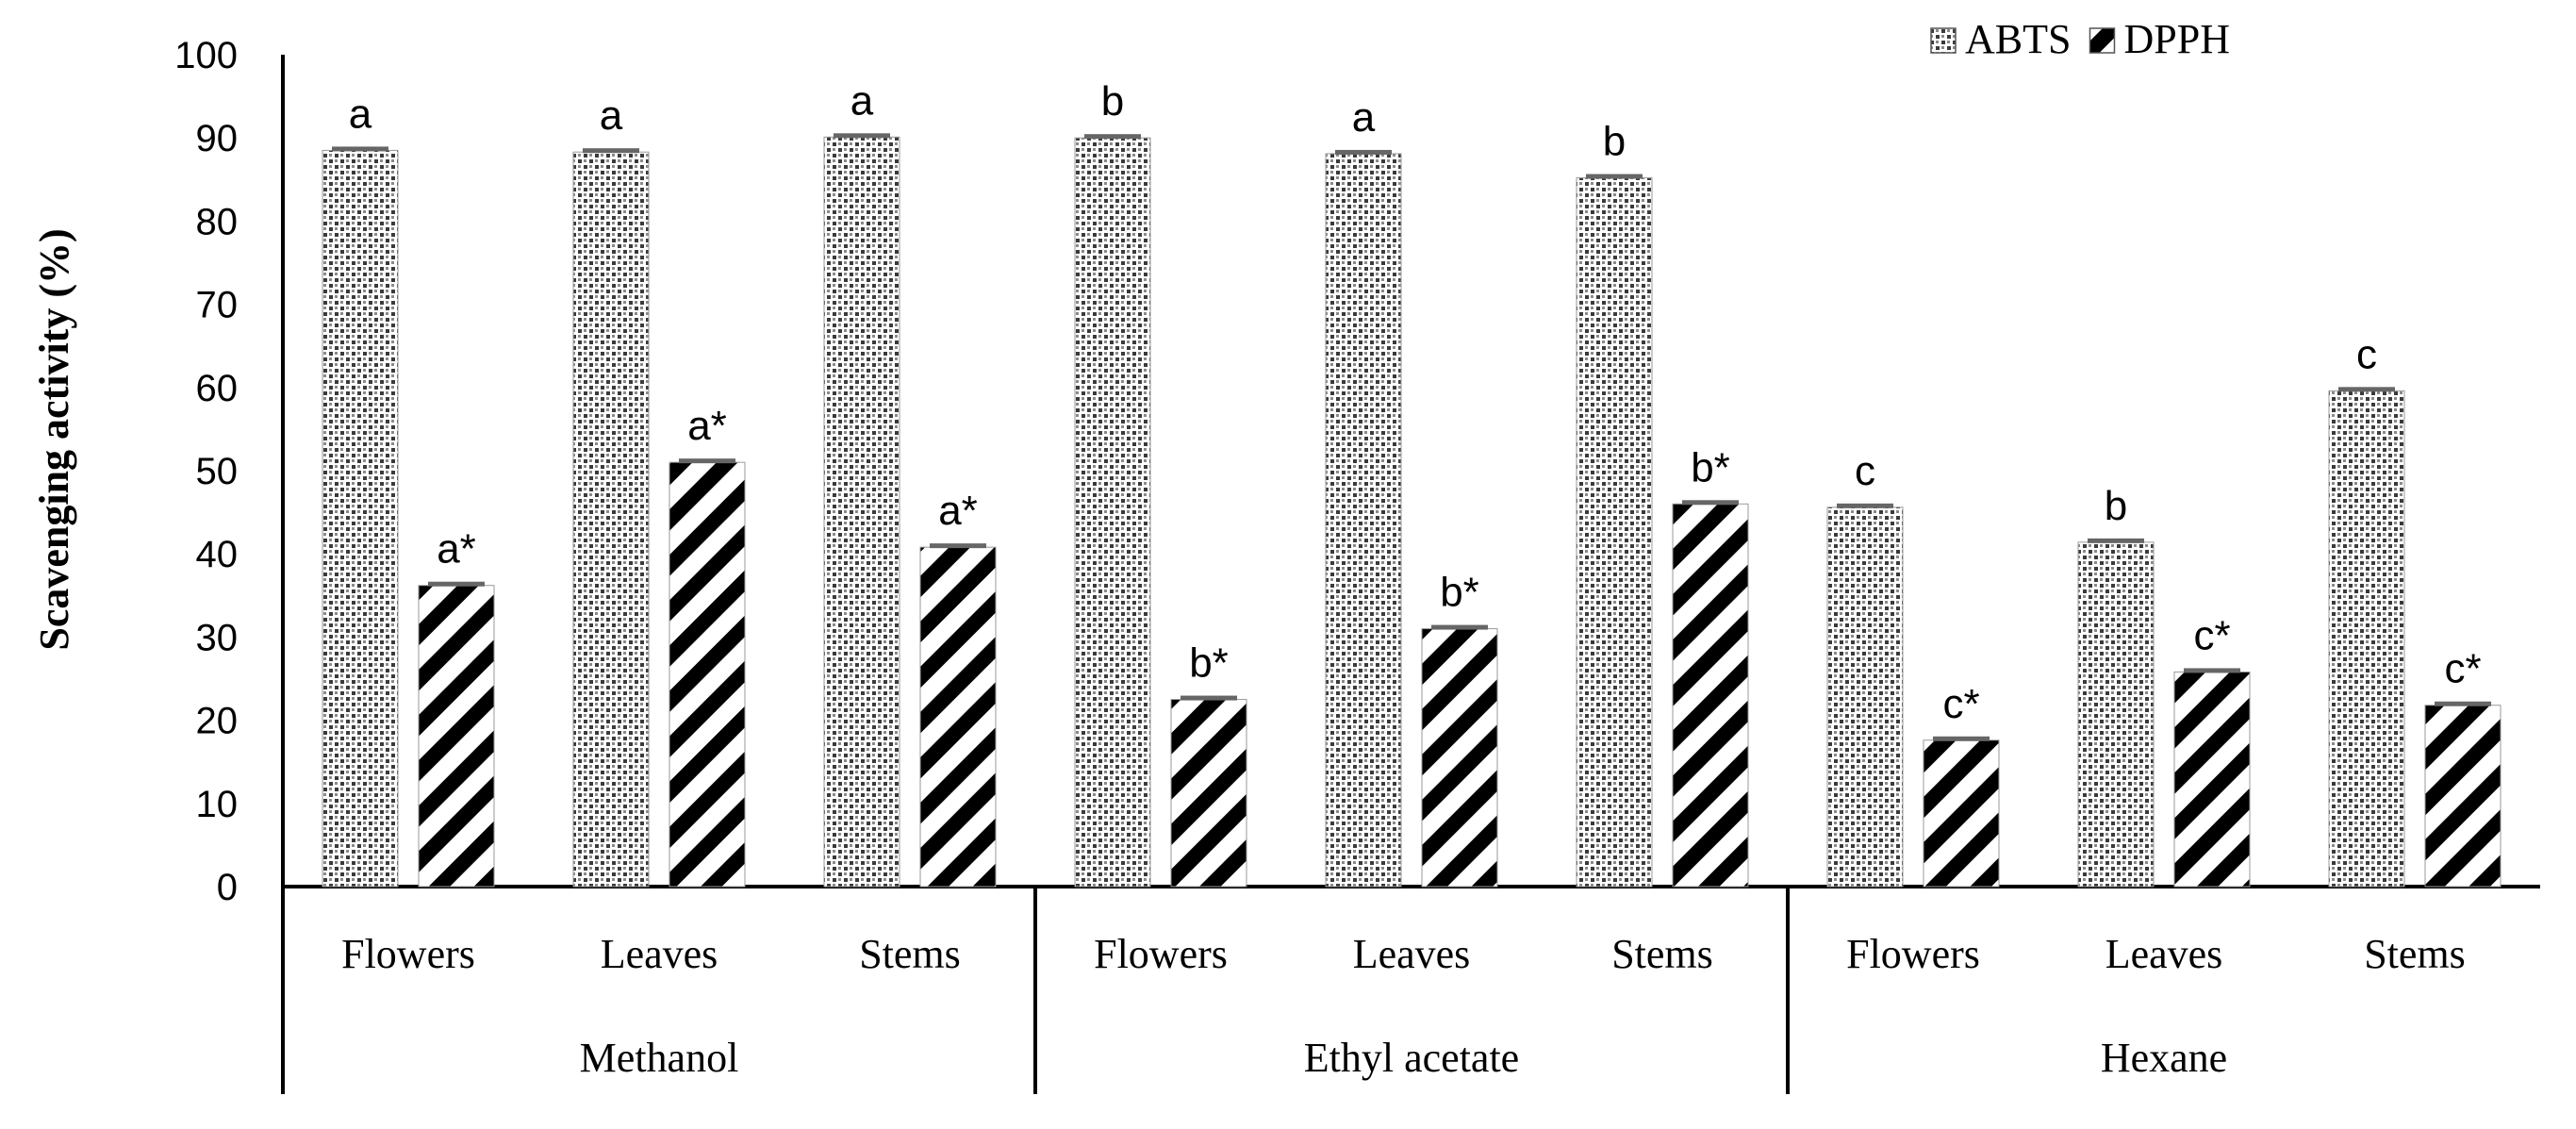 The image size is (2576, 1129). What do you see at coordinates (2164, 1058) in the screenshot?
I see `group-label: Hexane` at bounding box center [2164, 1058].